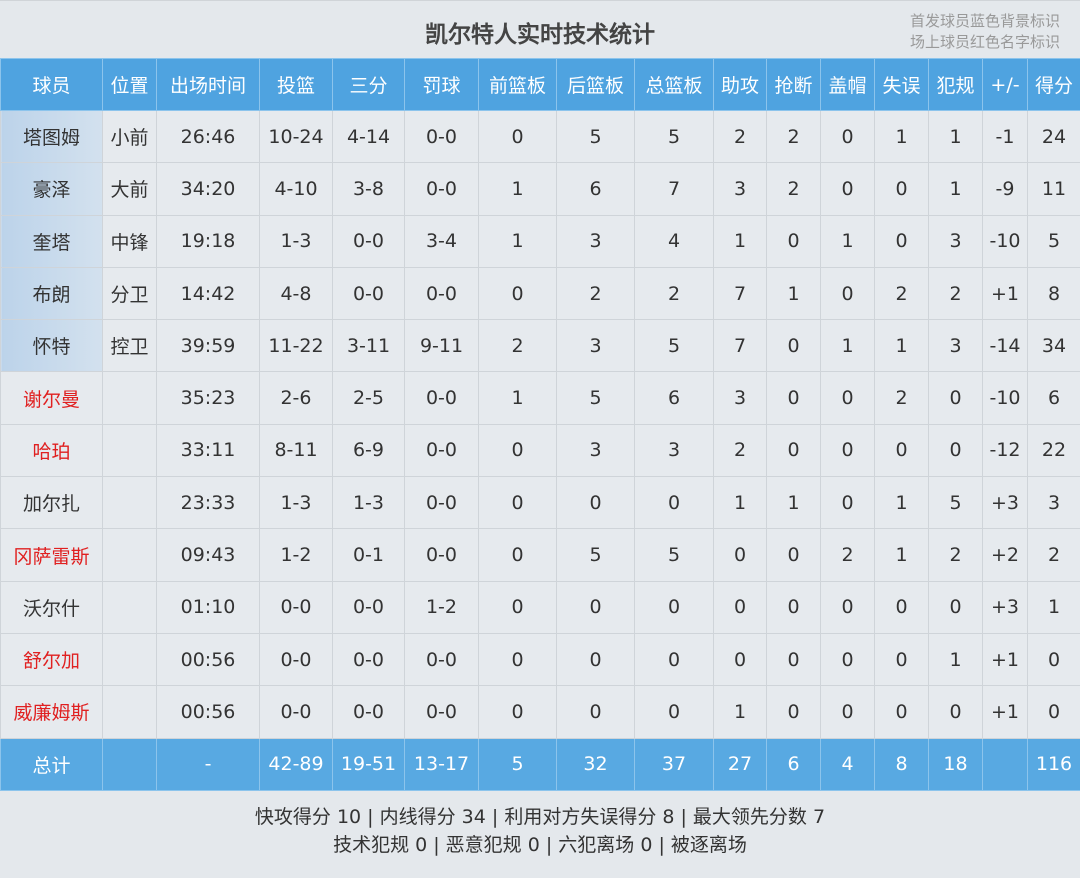 The width and height of the screenshot is (1080, 878). I want to click on column-header: 失误, so click(901, 84).